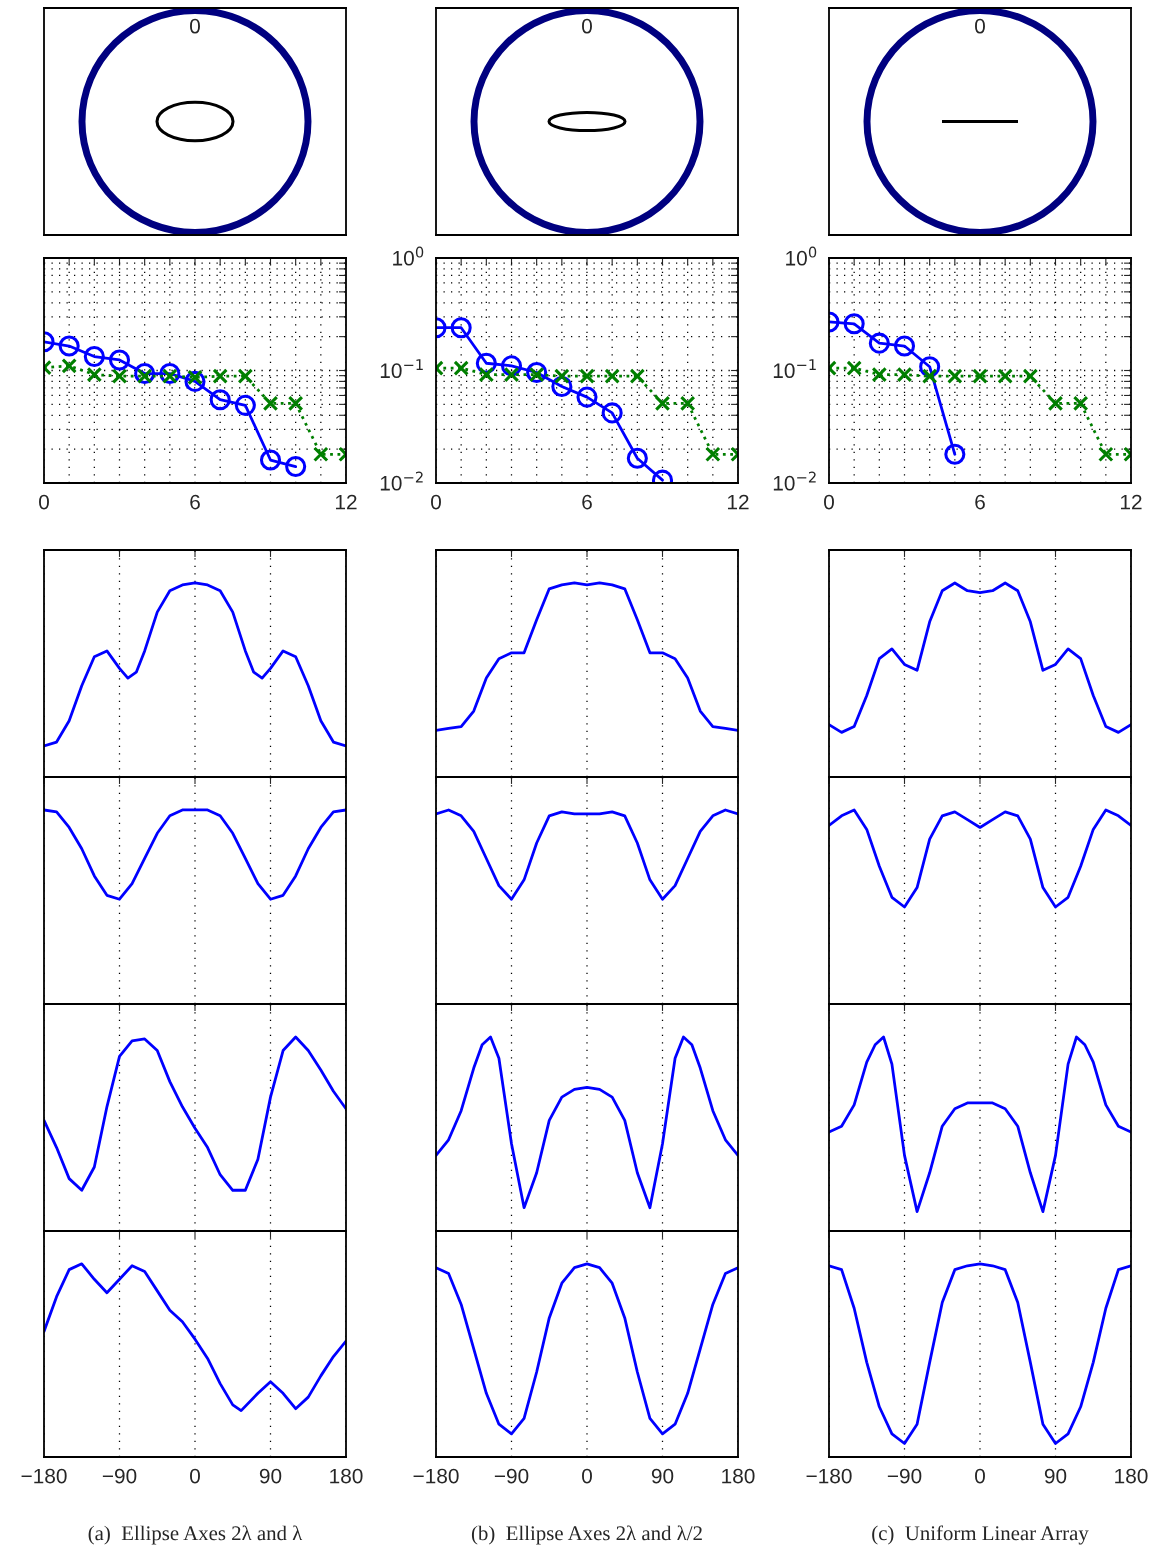 This screenshot has width=1155, height=1550. What do you see at coordinates (980, 1535) in the screenshot?
I see `text: (c) Uniform Linear Array` at bounding box center [980, 1535].